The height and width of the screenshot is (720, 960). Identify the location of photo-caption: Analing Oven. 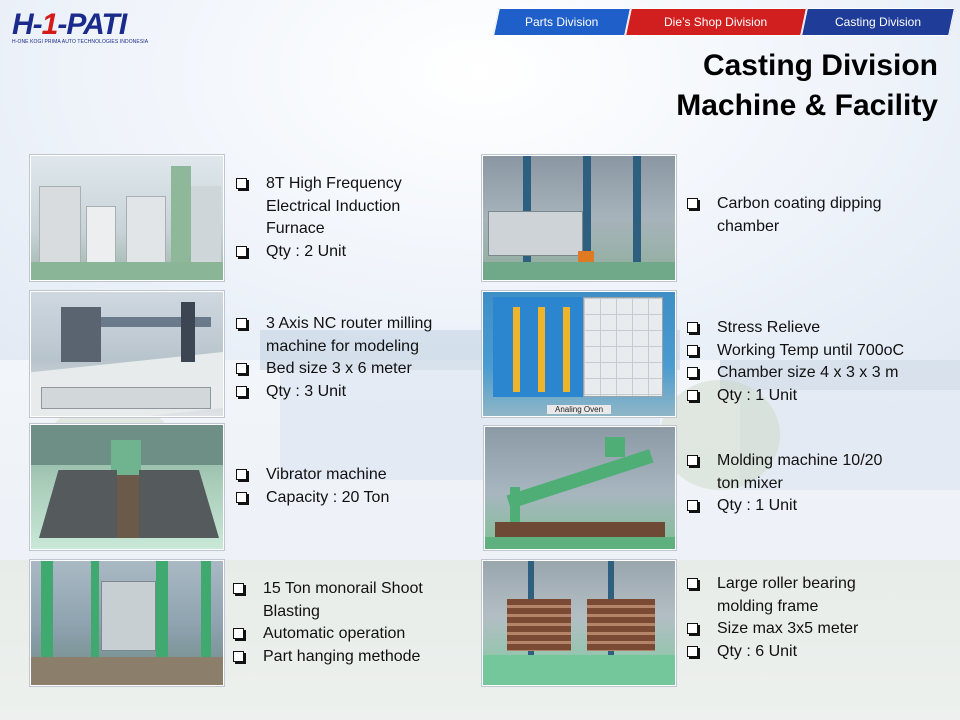
(579, 409).